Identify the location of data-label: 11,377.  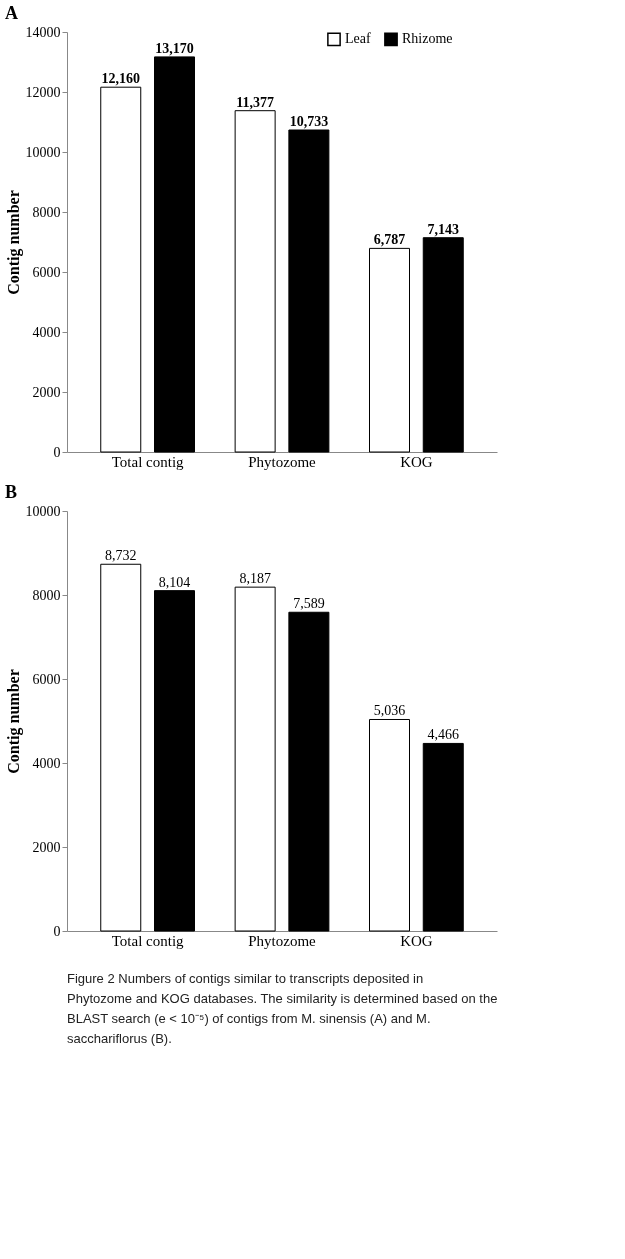
(255, 102).